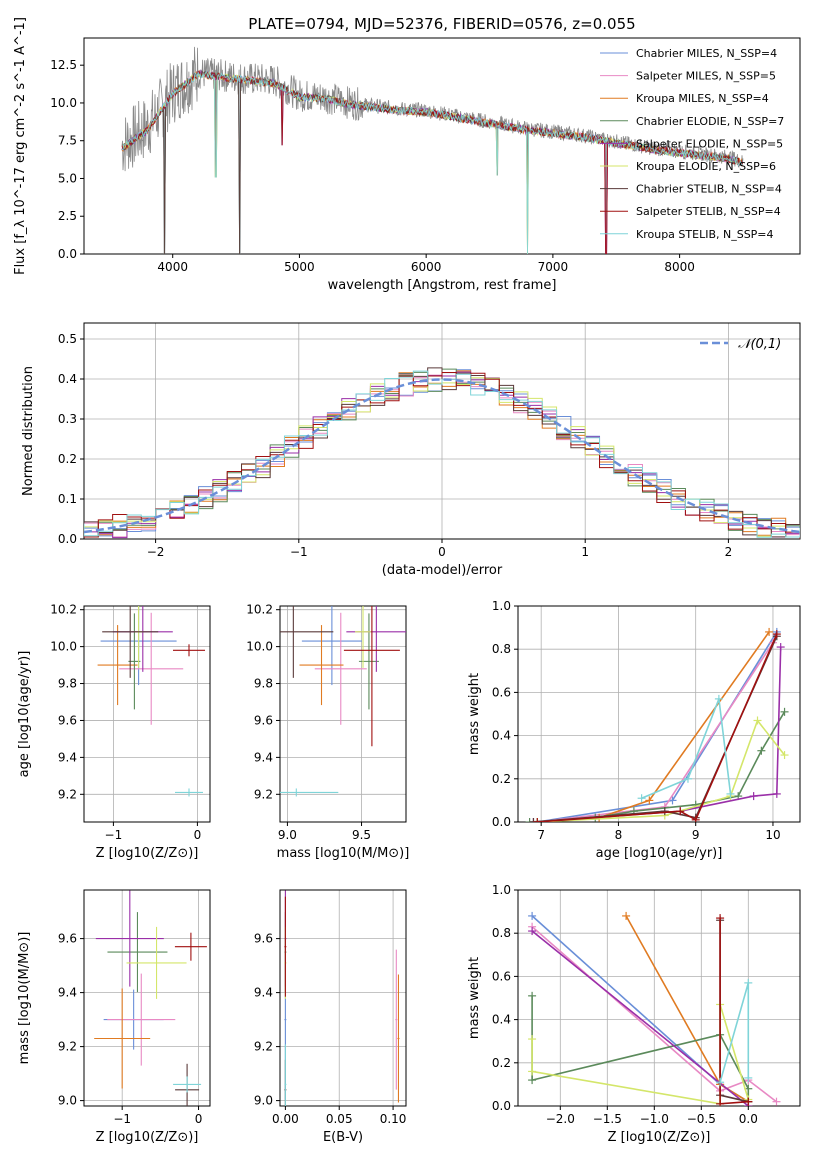 This screenshot has width=819, height=1170. Describe the element at coordinates (67, 499) in the screenshot. I see `y-tick-label: 0.1` at that location.